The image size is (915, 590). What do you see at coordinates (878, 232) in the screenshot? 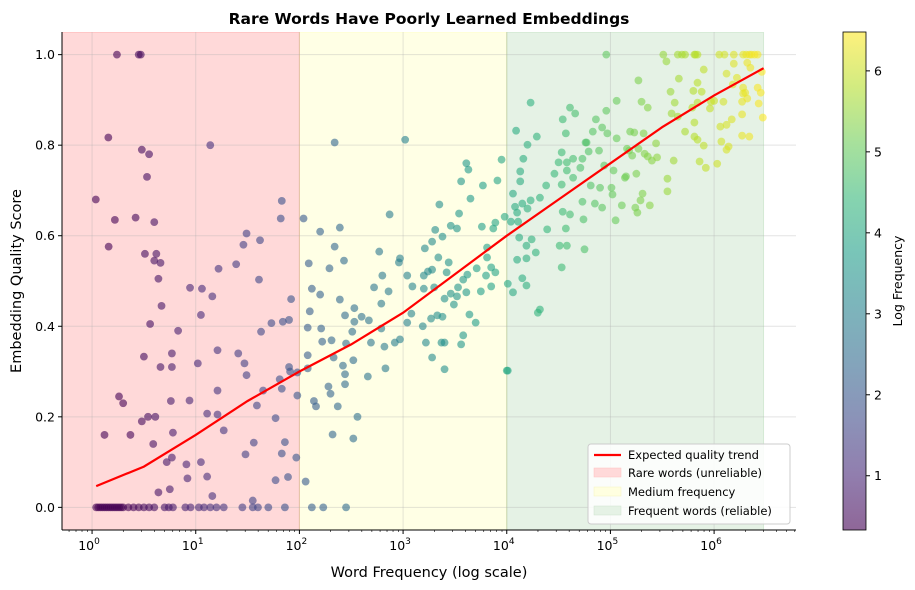
I see `colorbar-tick-label: 4` at bounding box center [878, 232].